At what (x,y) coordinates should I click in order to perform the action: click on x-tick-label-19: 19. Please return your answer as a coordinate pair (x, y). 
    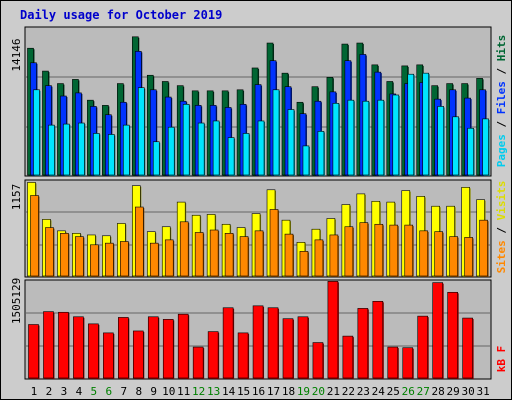
    Looking at the image, I should click on (303, 391).